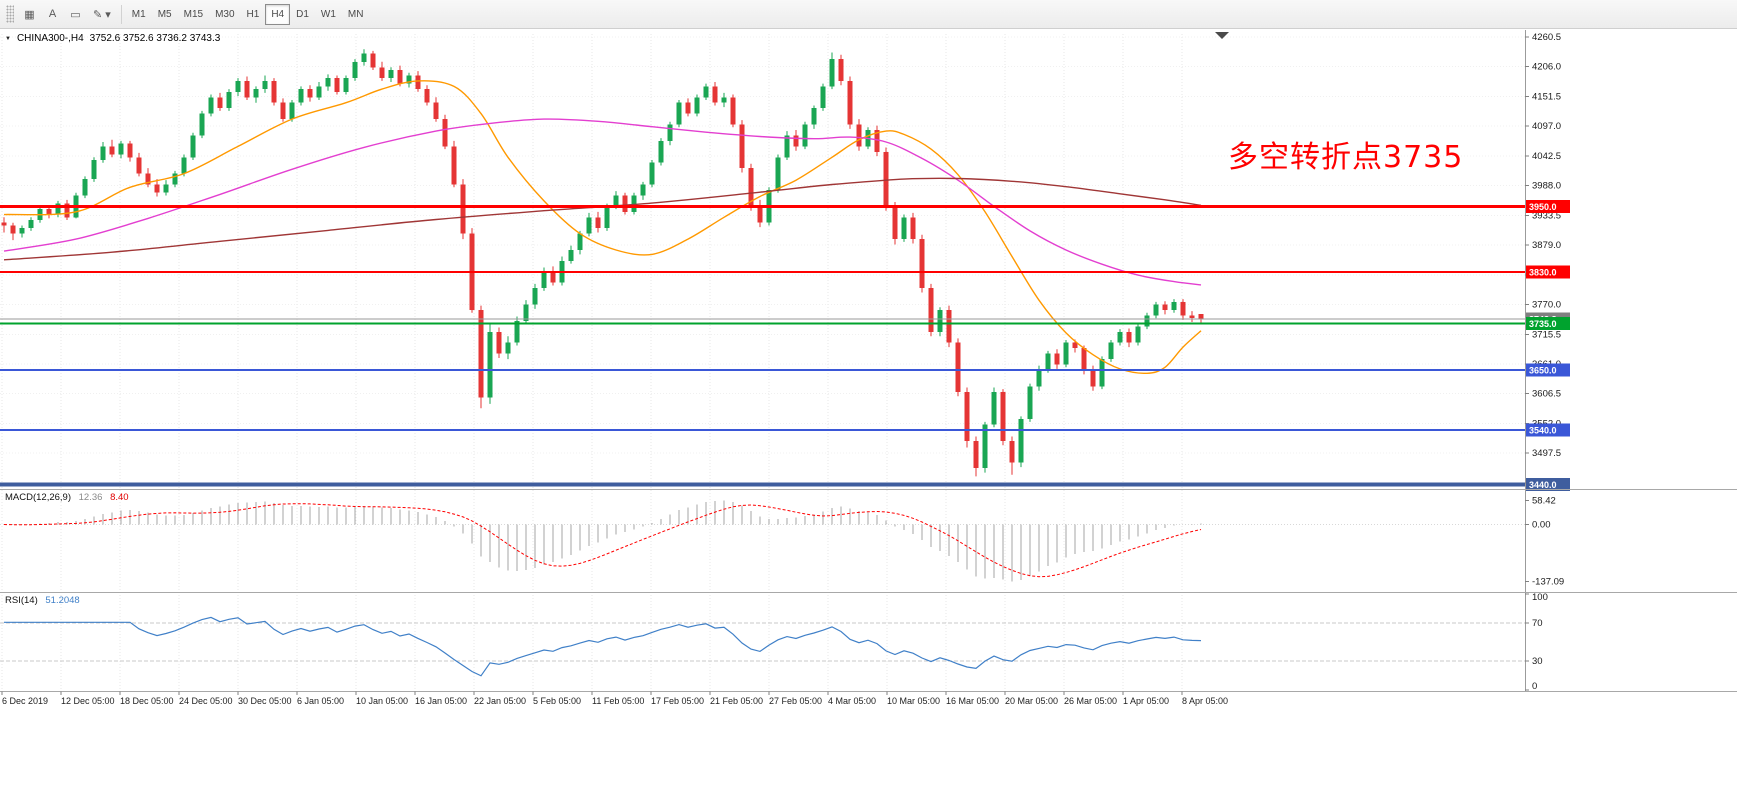 This screenshot has width=1737, height=792. I want to click on annotation-text: 多空转折点3735, so click(1346, 157).